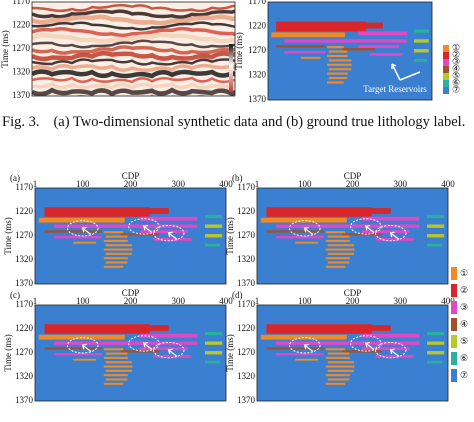  I want to click on y-tick-label: 1170, so click(24, 187).